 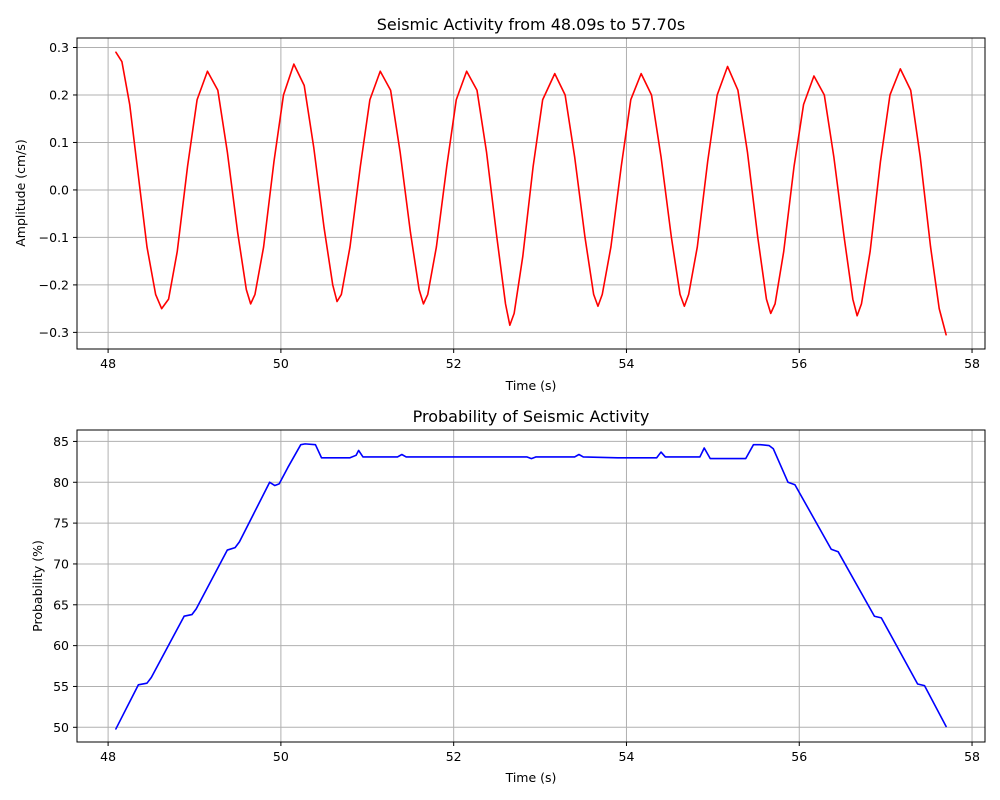 I want to click on probability-chart-ylabel: Probability (%), so click(x=37, y=586).